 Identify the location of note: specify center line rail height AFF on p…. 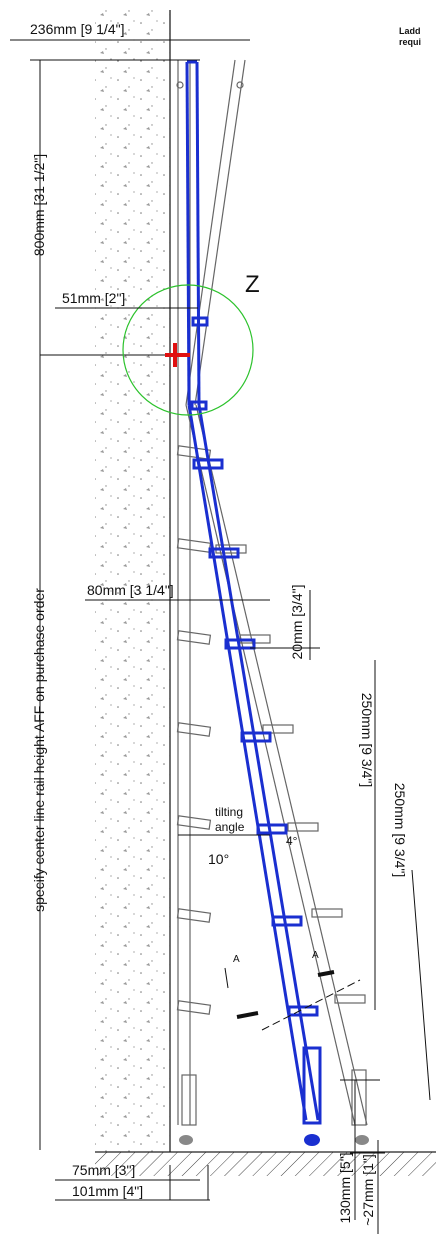
(39, 750).